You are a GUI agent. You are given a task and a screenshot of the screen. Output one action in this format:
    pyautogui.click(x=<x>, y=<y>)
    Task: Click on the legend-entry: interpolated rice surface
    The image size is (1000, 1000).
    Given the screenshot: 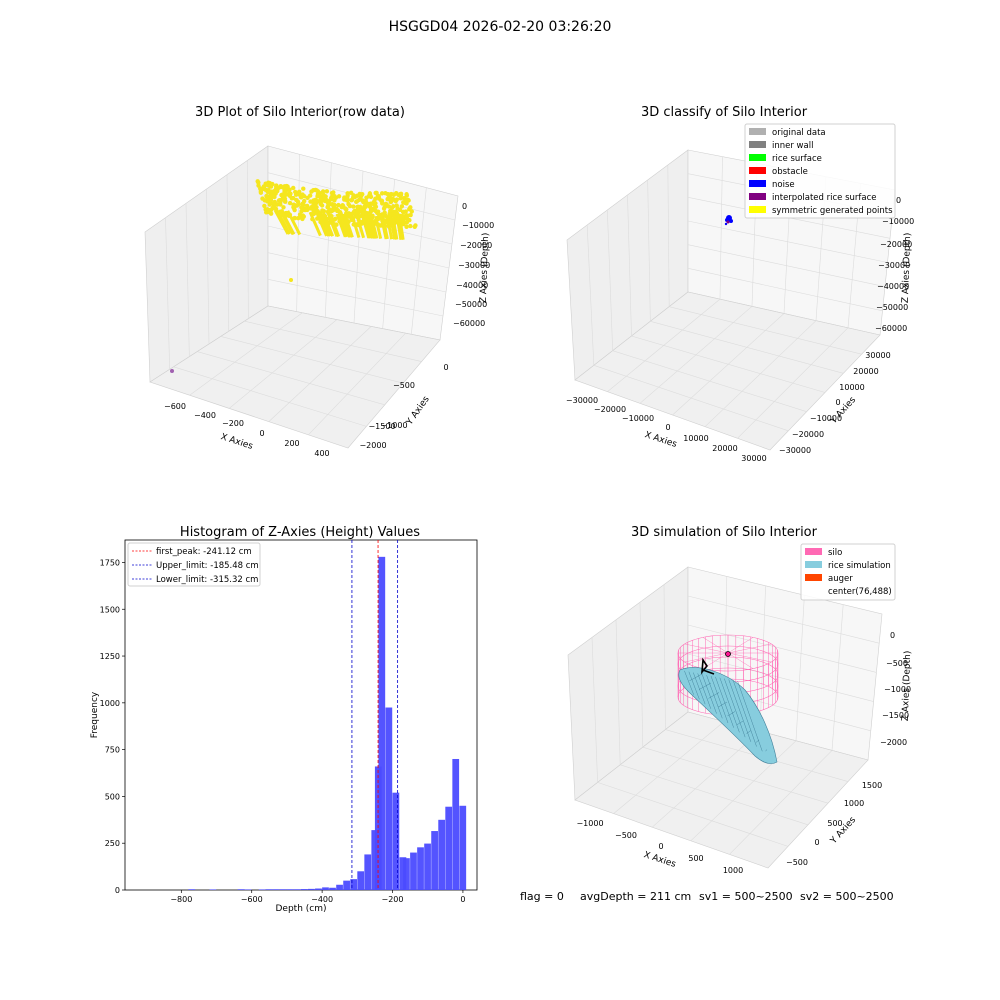 What is the action you would take?
    pyautogui.click(x=824, y=198)
    